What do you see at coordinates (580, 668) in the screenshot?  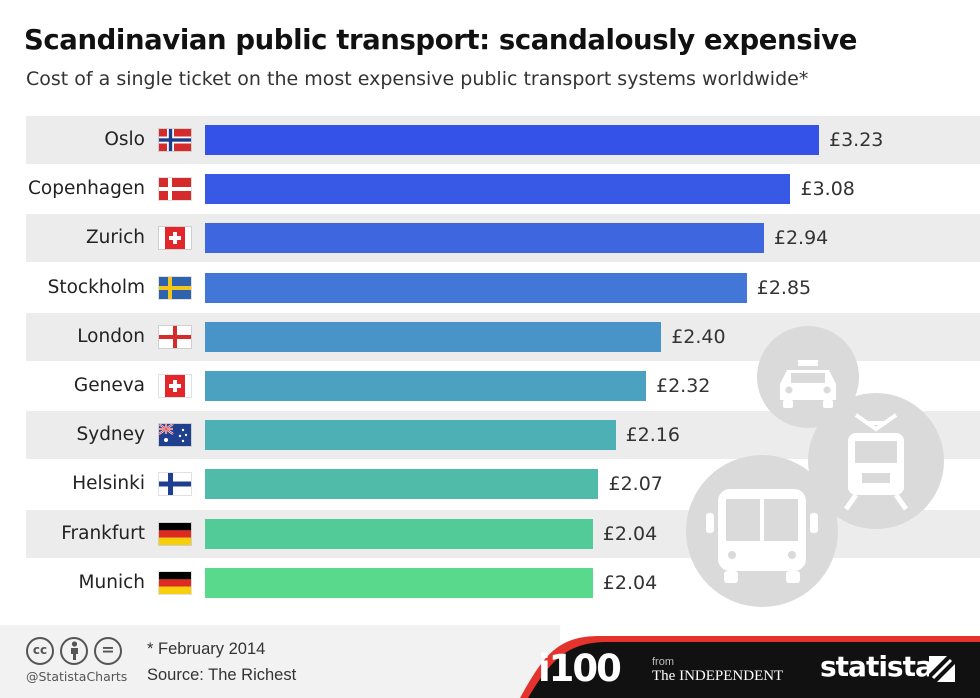 I see `i100-logo: i100` at bounding box center [580, 668].